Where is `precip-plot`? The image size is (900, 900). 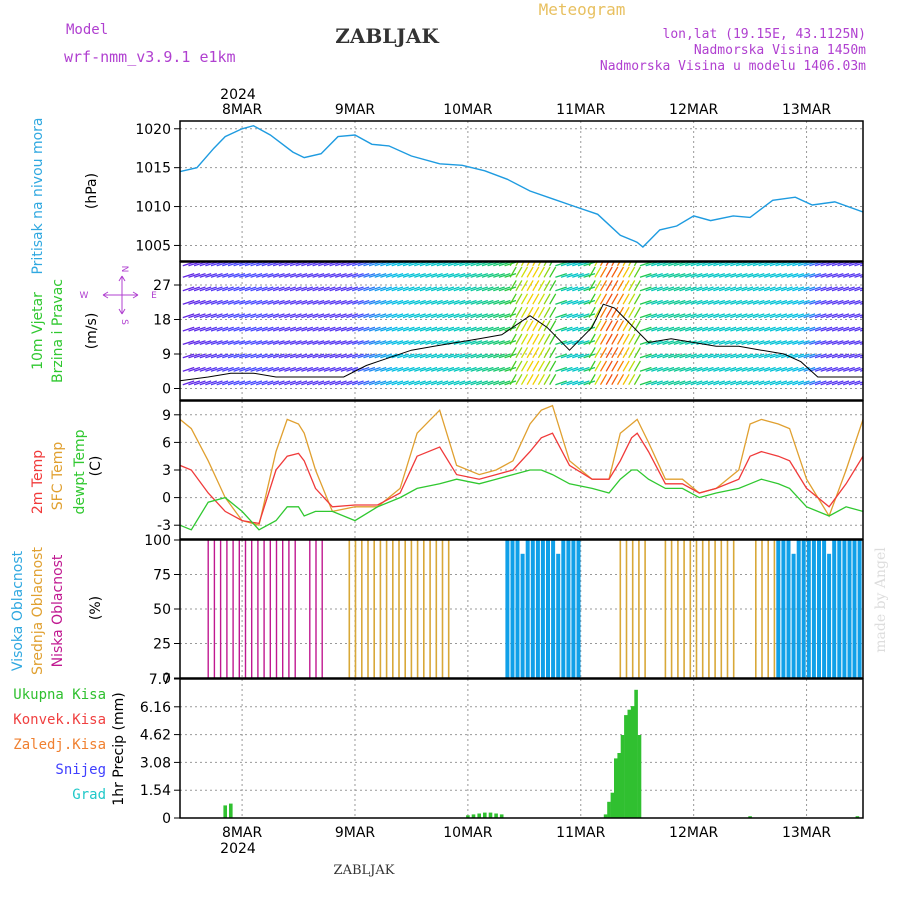
precip-plot is located at coordinates (521, 748).